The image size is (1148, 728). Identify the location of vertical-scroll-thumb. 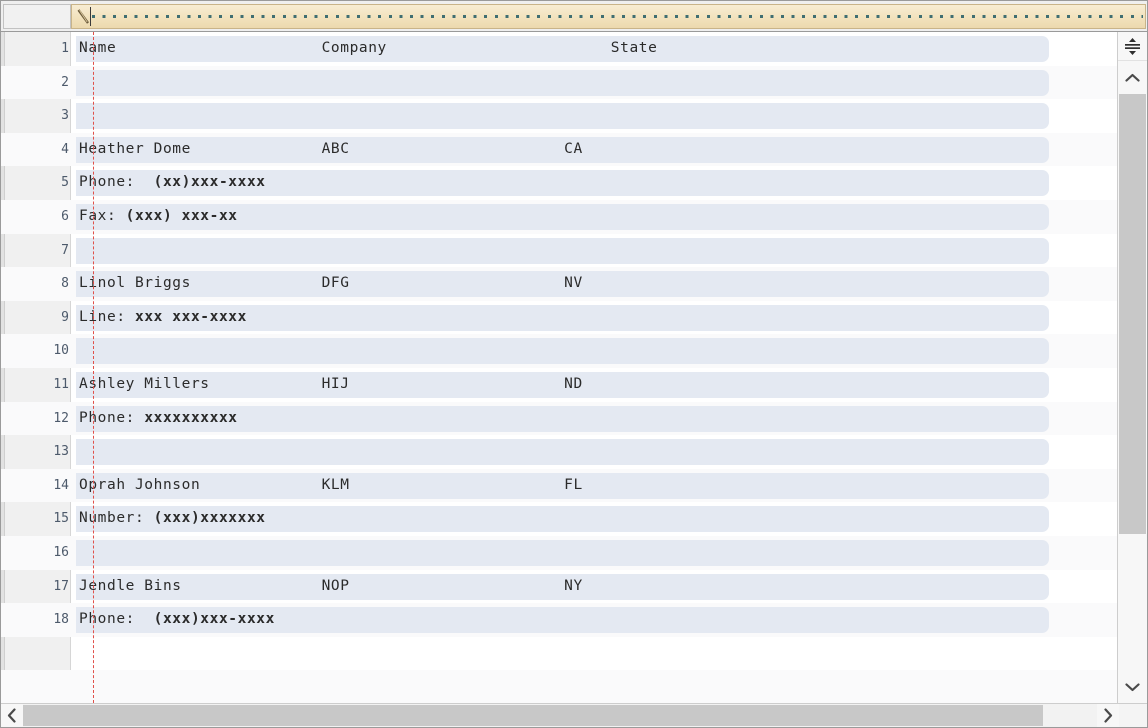
(1132, 314).